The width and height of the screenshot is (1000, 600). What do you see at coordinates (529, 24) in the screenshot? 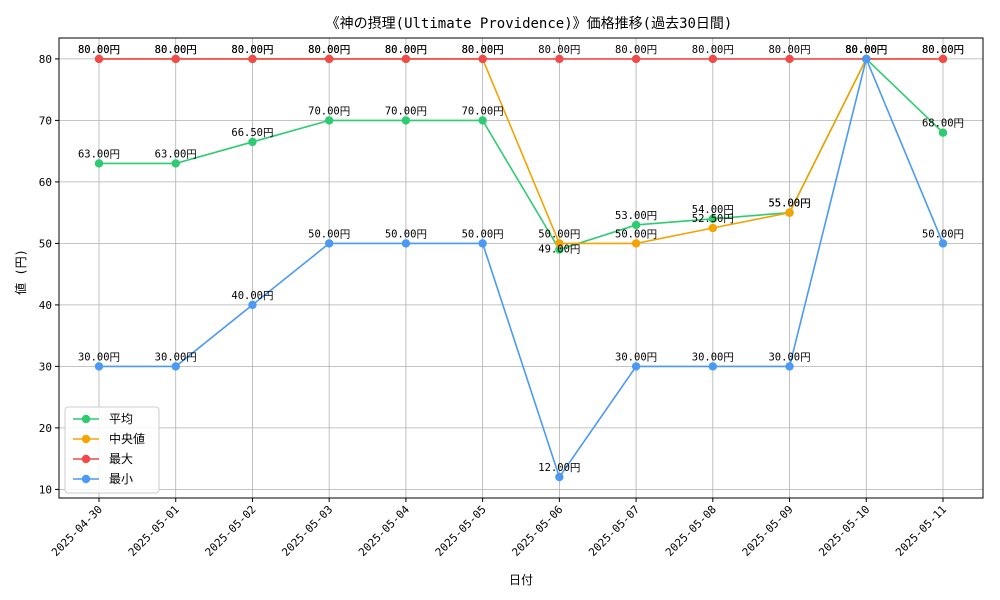
I see `chart-title: 《神の摂理(Ultimate Providence)》価格推移(過去30日間)` at bounding box center [529, 24].